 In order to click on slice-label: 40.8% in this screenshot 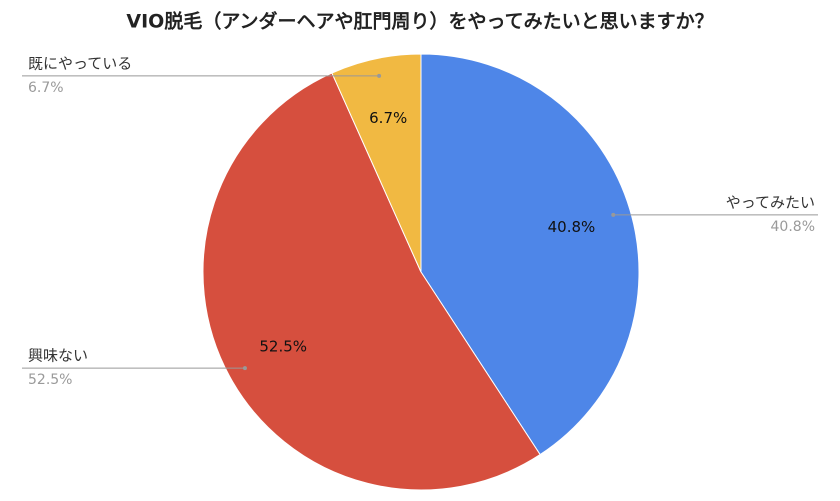, I will do `click(572, 227)`.